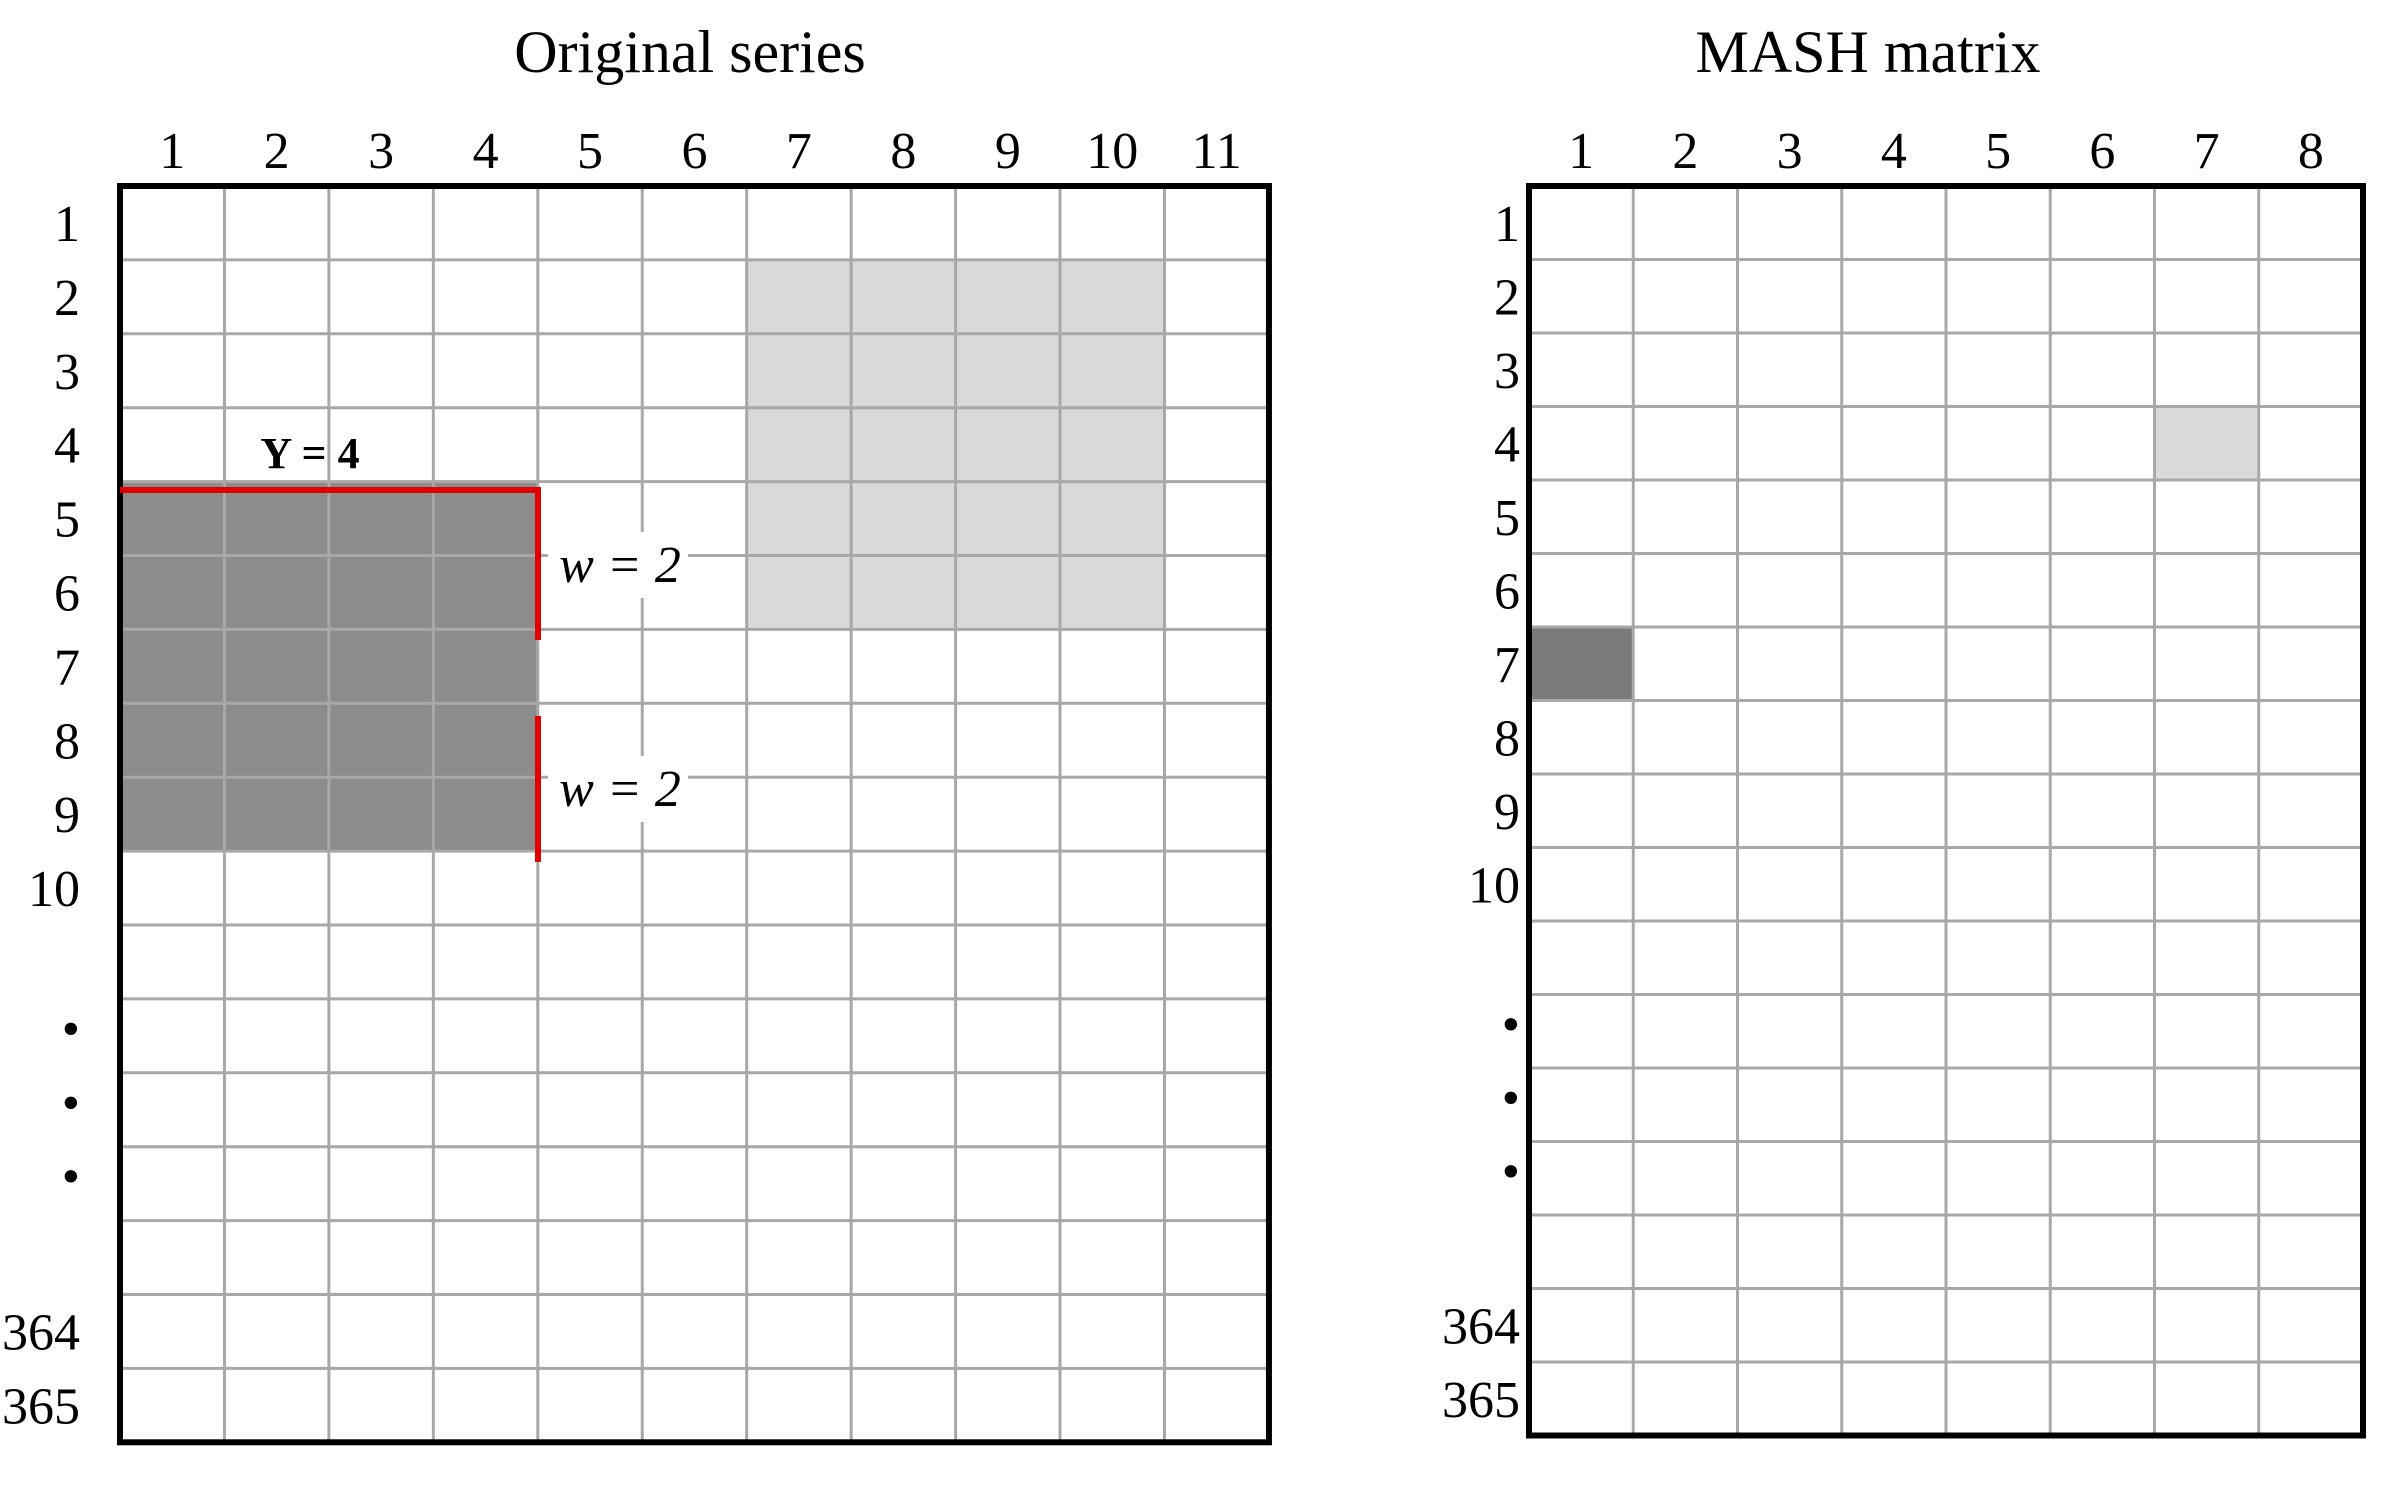  I want to click on mash-matrix-title: MASH matrix, so click(1868, 52).